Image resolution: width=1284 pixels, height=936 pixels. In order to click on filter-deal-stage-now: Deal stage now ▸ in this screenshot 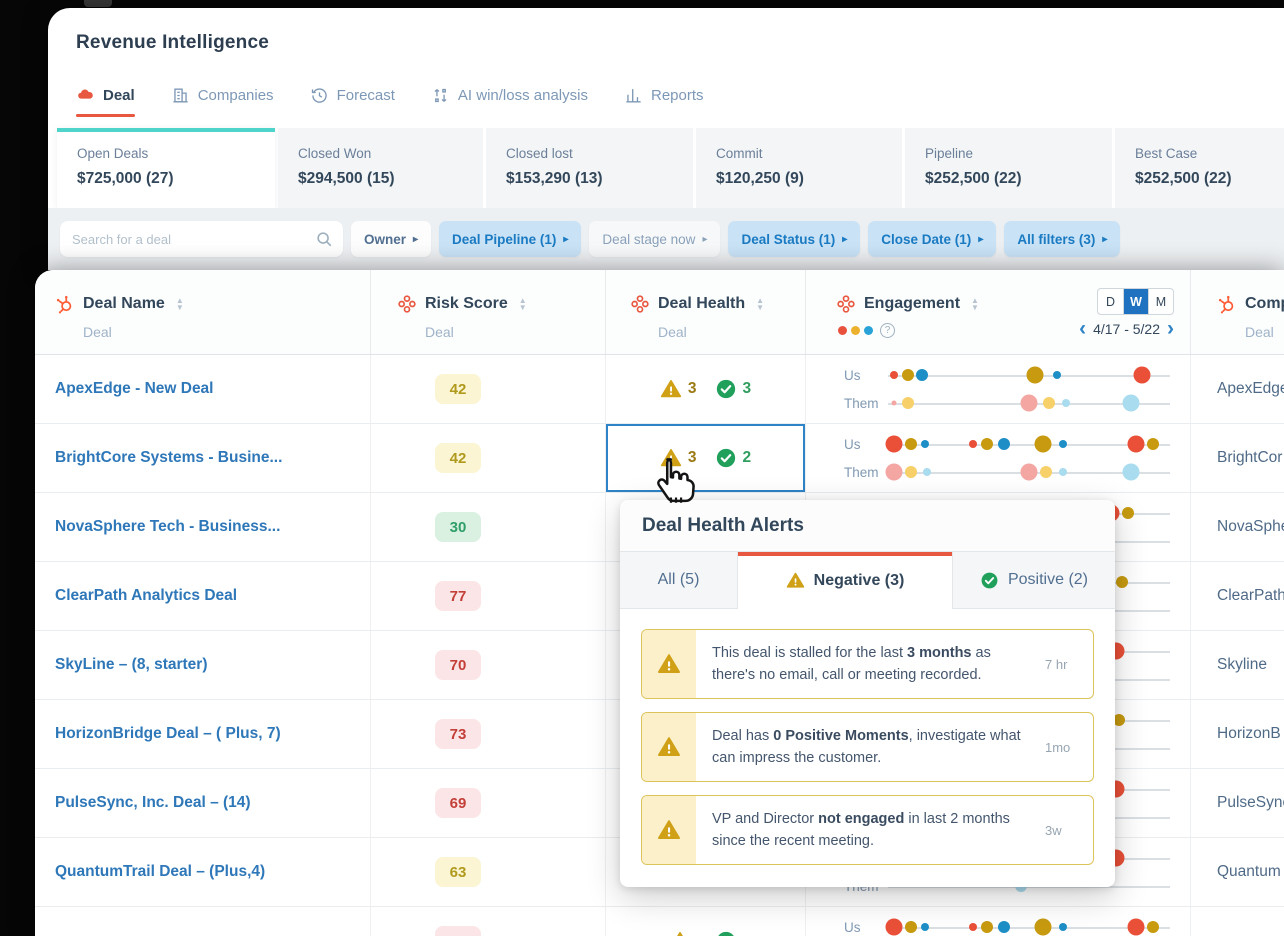, I will do `click(655, 239)`.